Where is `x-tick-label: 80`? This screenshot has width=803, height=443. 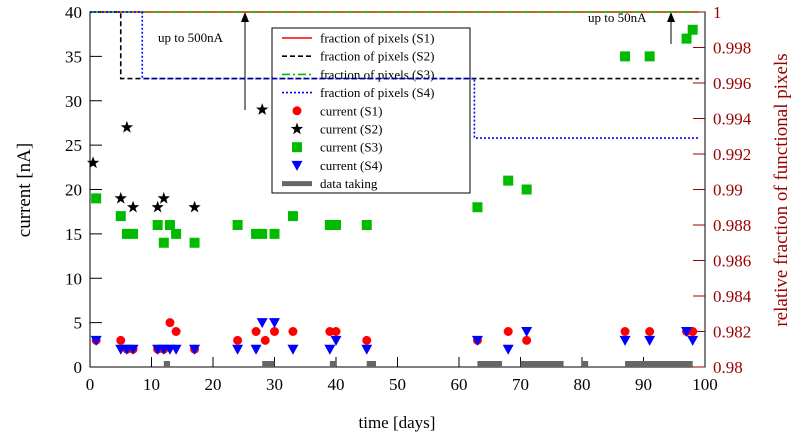 x-tick-label: 80 is located at coordinates (582, 384).